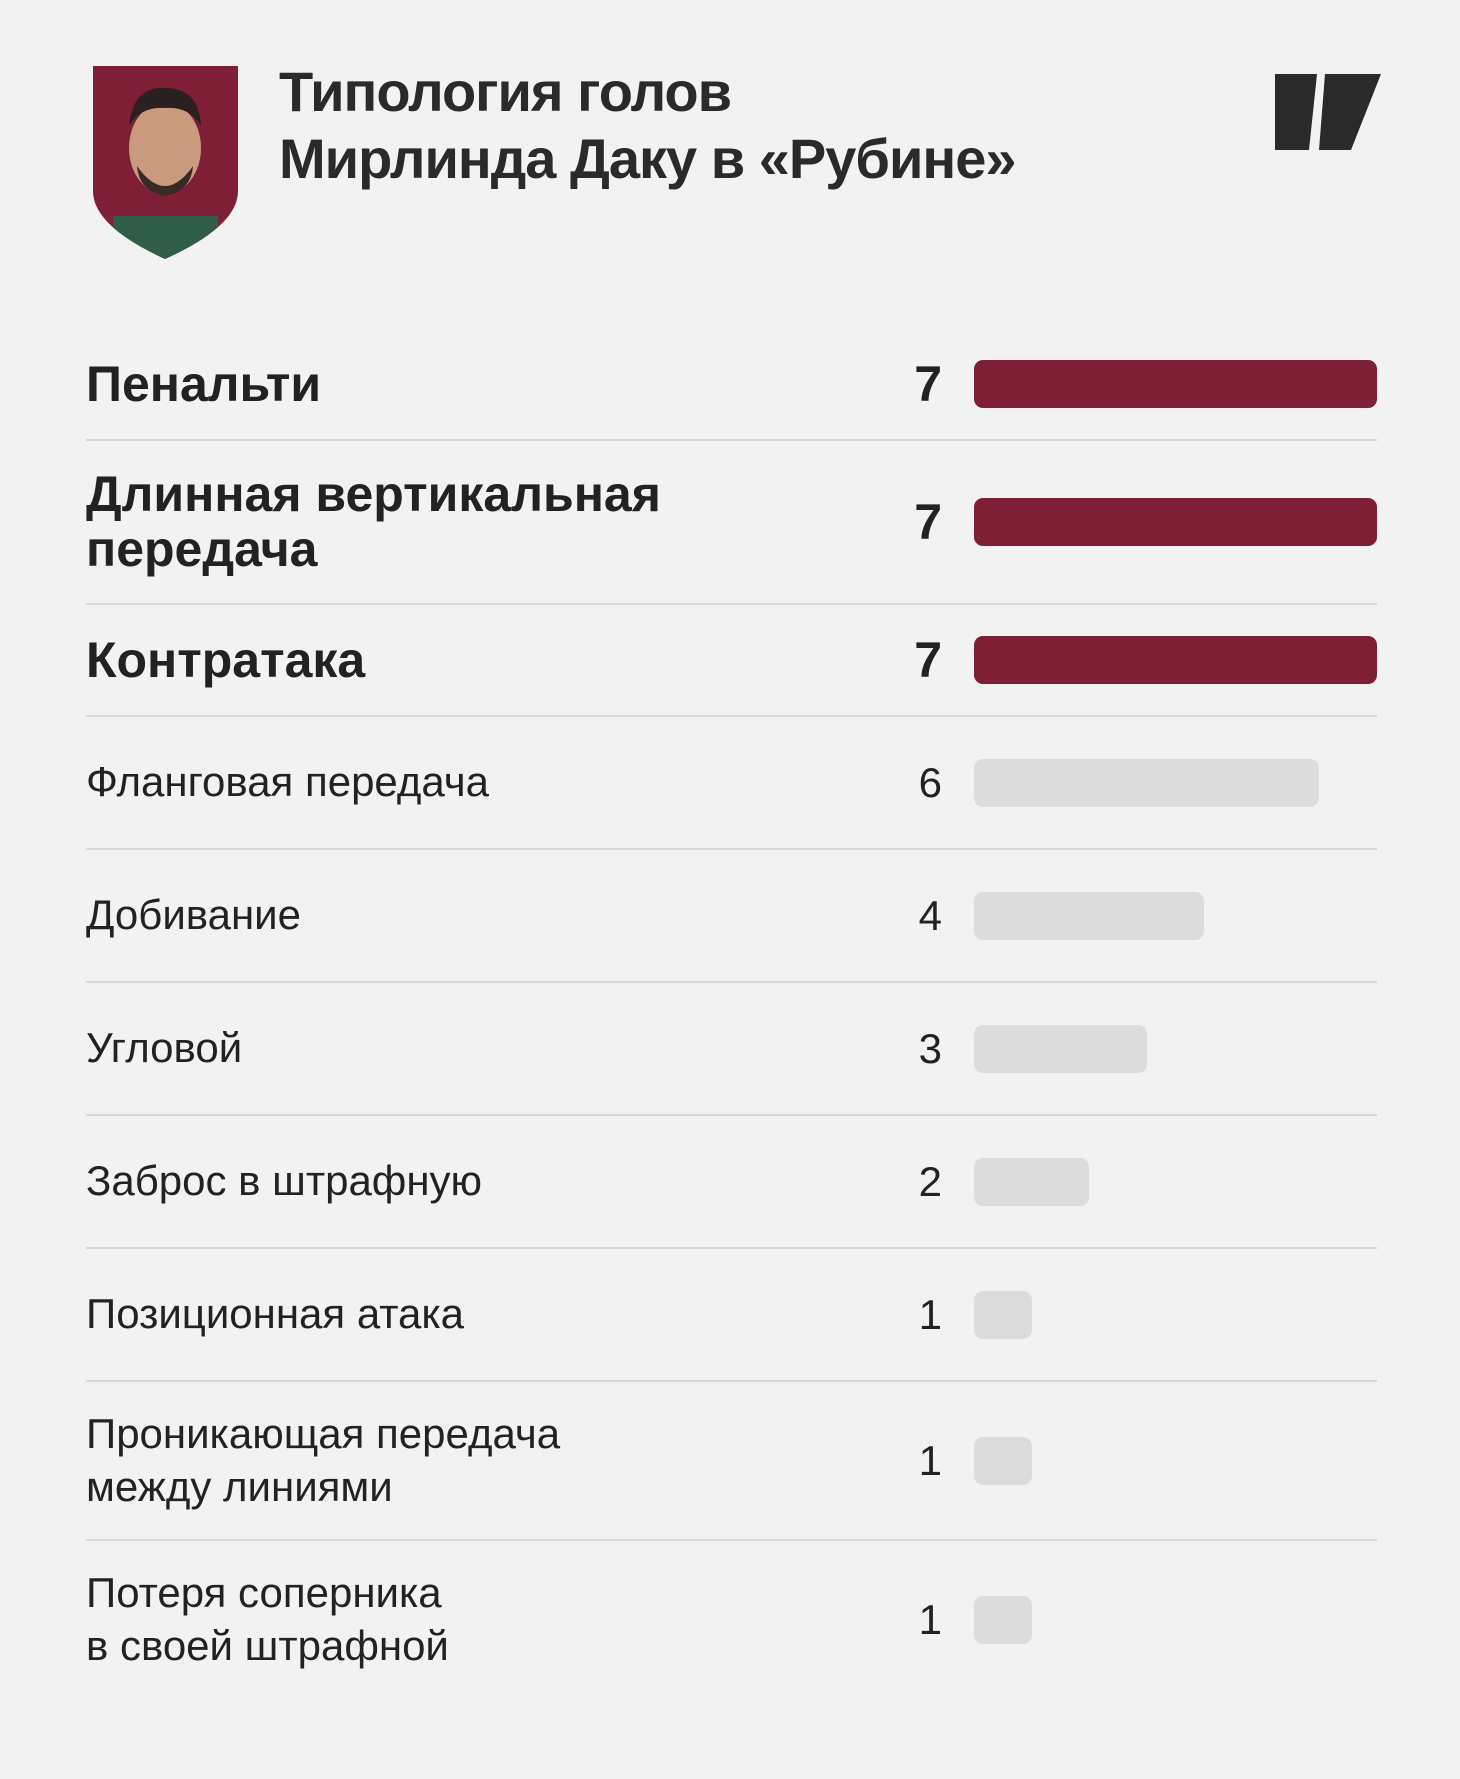 The height and width of the screenshot is (1779, 1460). I want to click on category-label: Фланговая передача, so click(288, 782).